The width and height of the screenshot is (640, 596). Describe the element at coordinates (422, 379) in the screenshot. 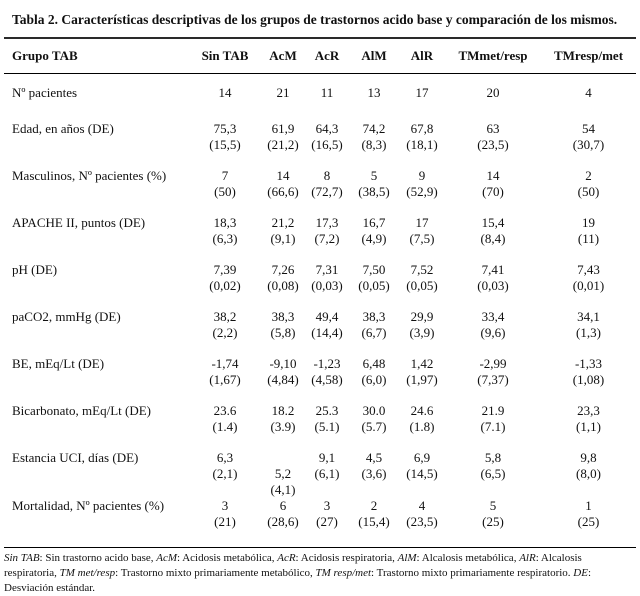

I see `cell-detail: (1,97)` at that location.